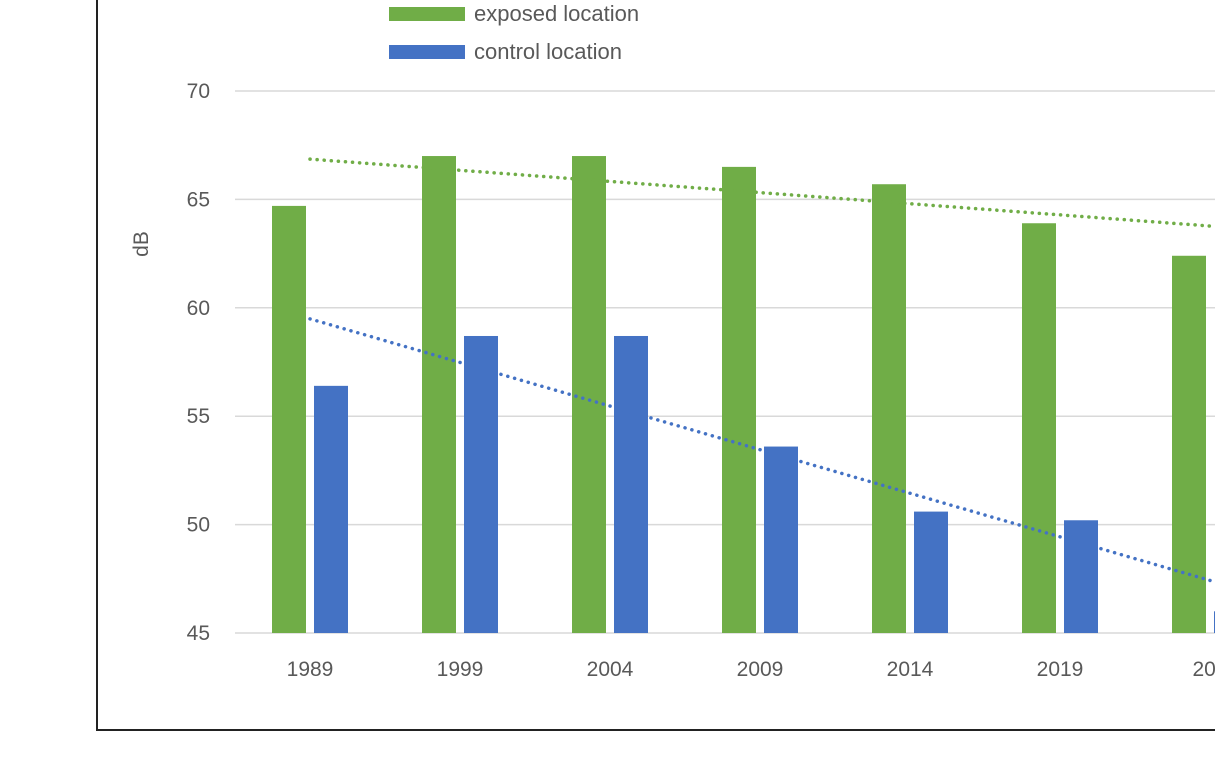 This screenshot has width=1215, height=758. Describe the element at coordinates (548, 51) in the screenshot. I see `legend-label-control: control location` at that location.